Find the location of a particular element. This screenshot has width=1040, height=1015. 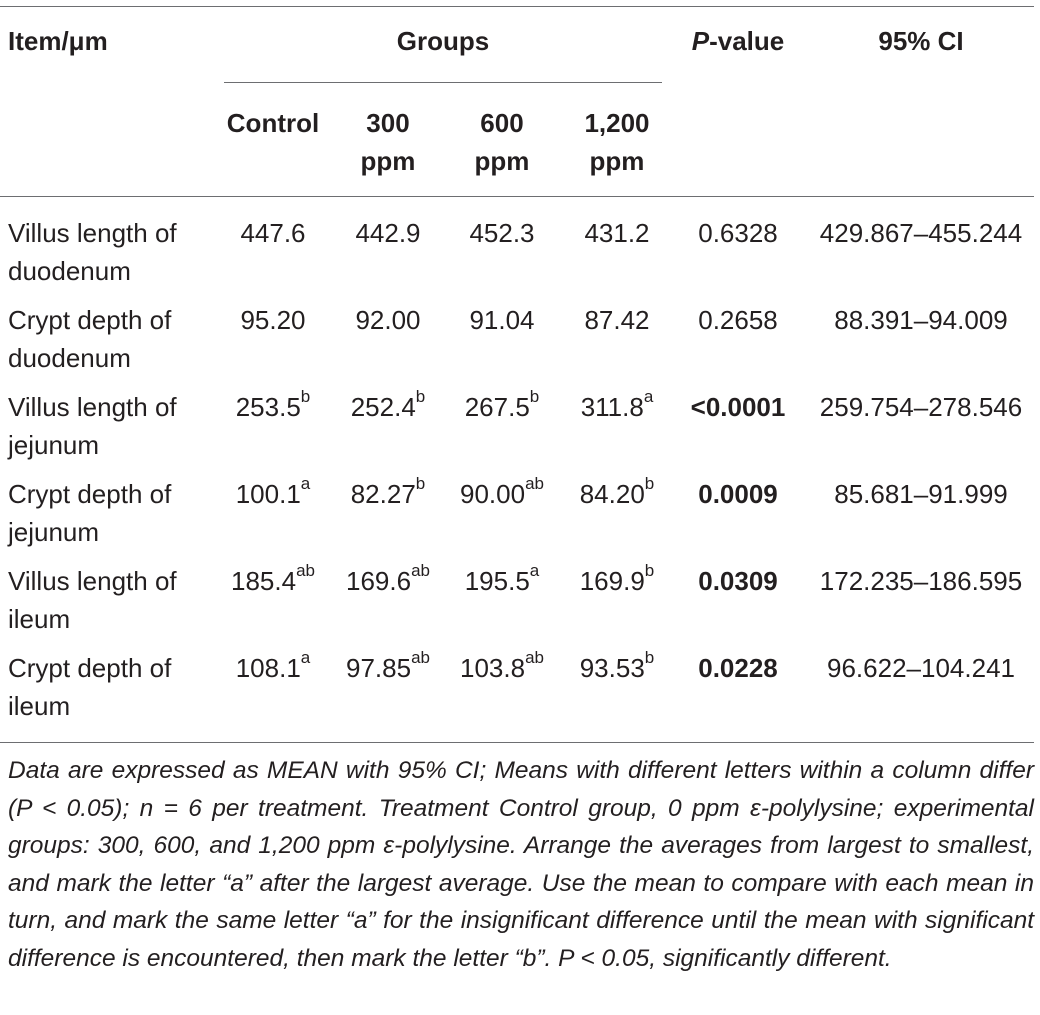

header-ci: 95% CI is located at coordinates (921, 41).